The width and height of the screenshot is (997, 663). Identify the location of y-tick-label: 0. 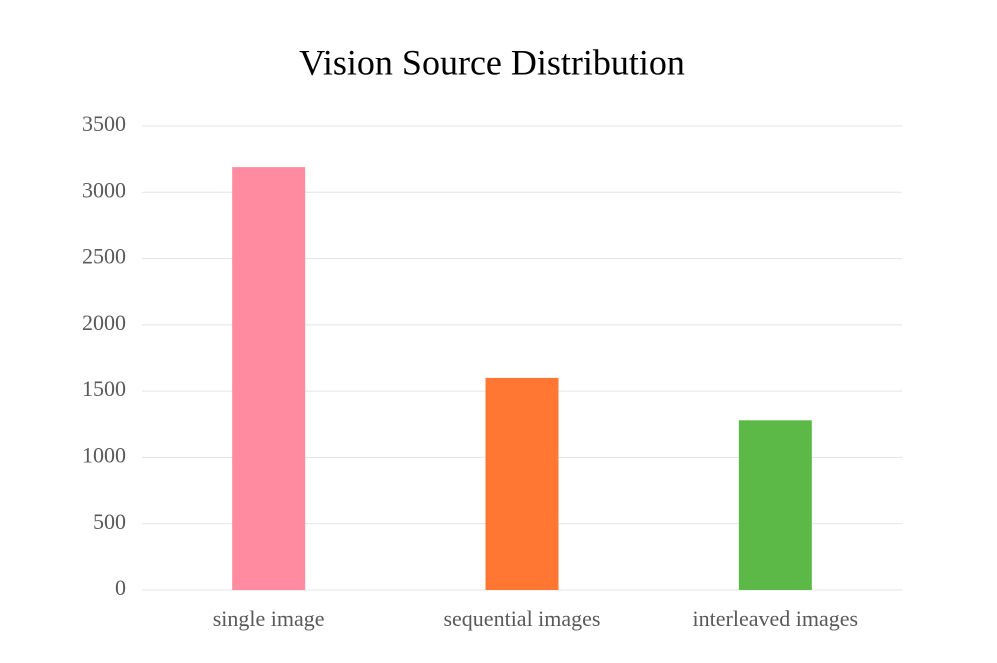
(120, 587).